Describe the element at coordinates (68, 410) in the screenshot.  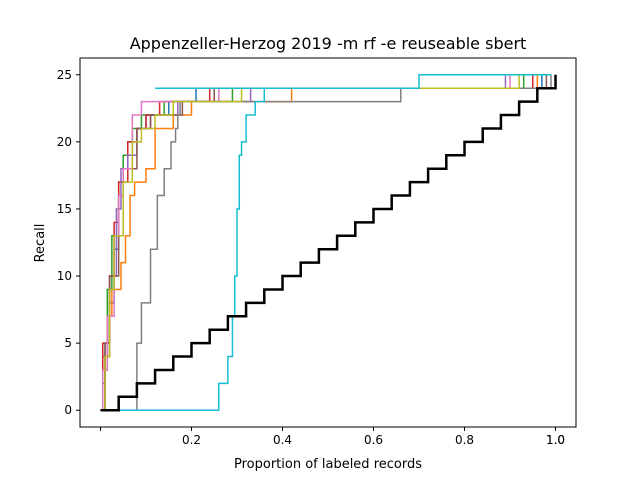
I see `y-tick-label: 0` at that location.